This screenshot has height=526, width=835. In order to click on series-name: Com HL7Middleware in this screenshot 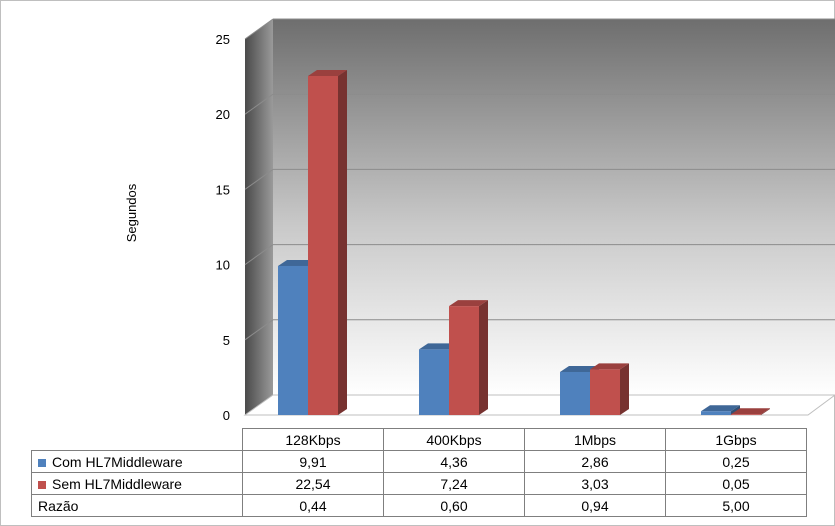, I will do `click(117, 461)`.